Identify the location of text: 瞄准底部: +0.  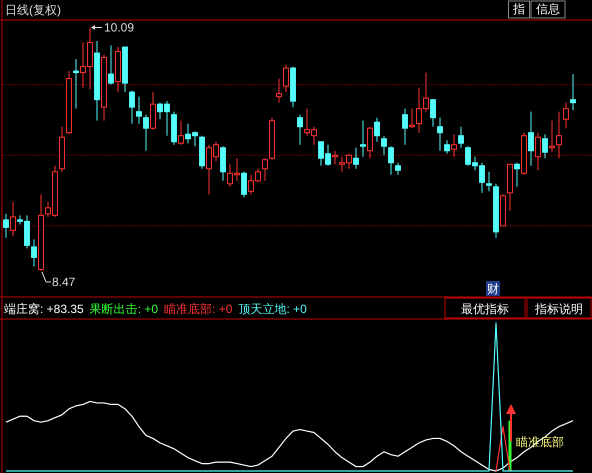
(198, 309).